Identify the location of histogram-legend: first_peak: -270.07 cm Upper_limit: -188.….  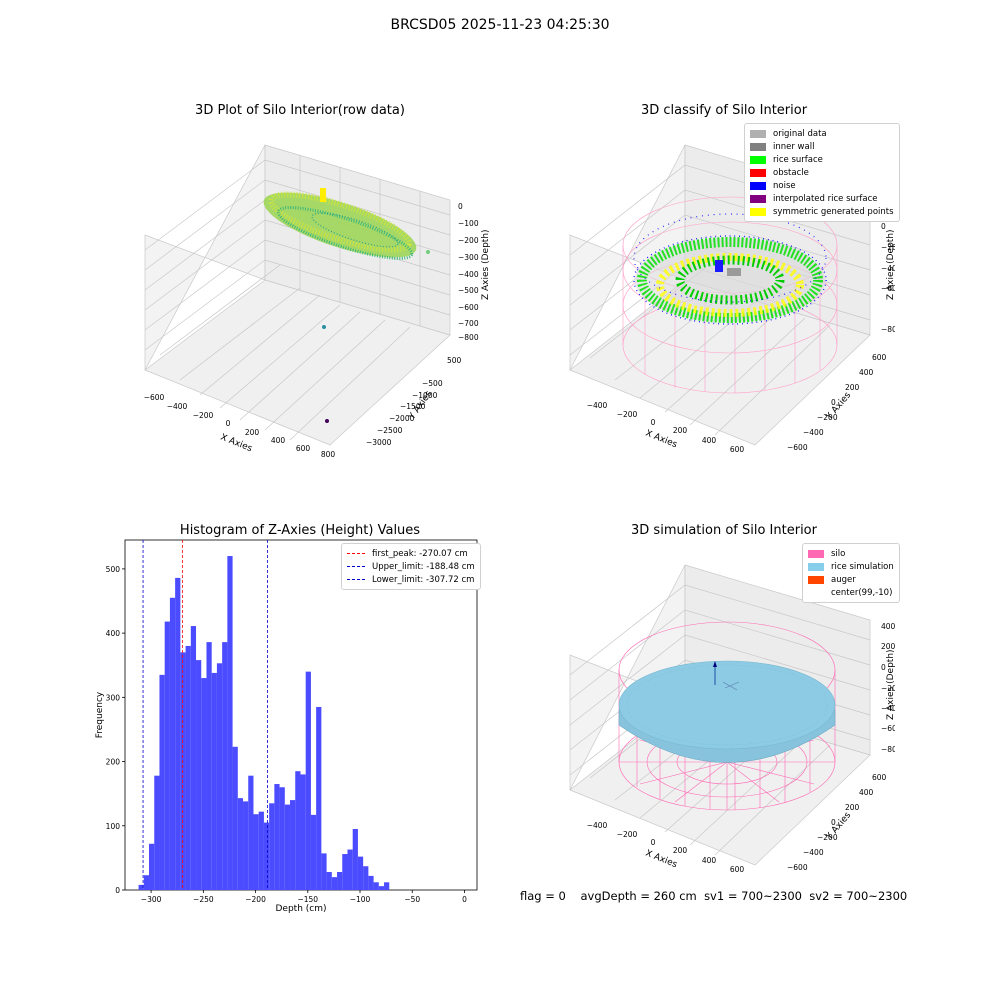
(411, 566).